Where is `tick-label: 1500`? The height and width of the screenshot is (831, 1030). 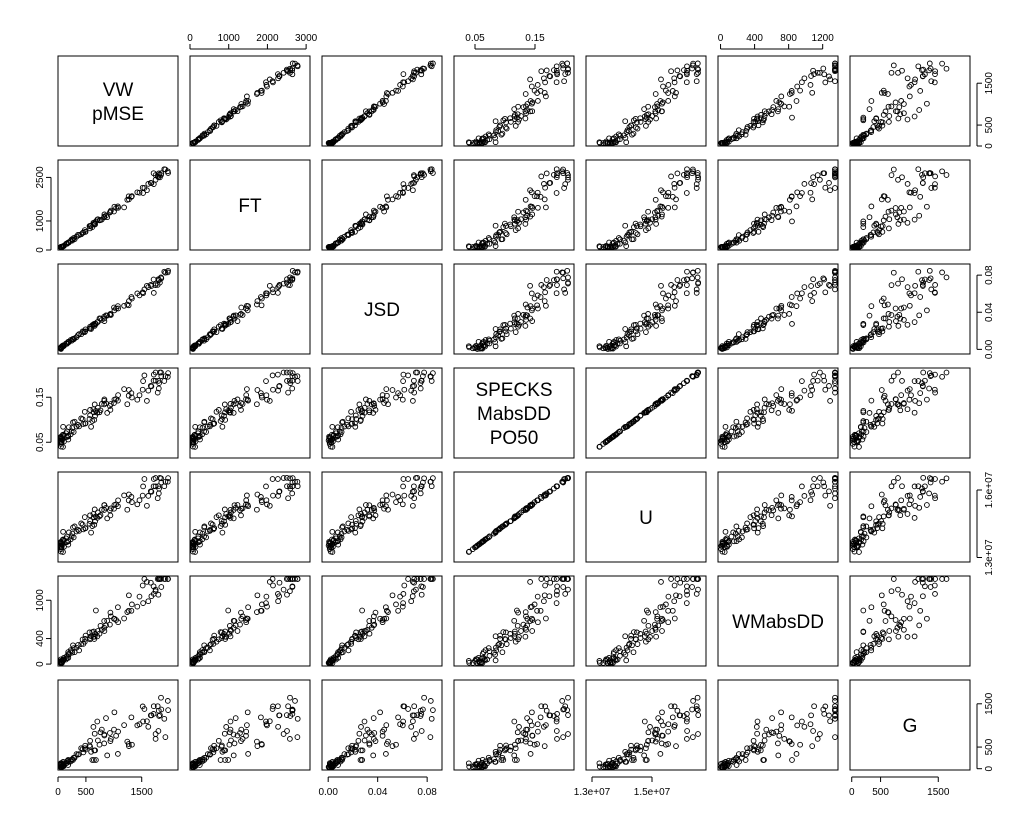 tick-label: 1500 is located at coordinates (938, 792).